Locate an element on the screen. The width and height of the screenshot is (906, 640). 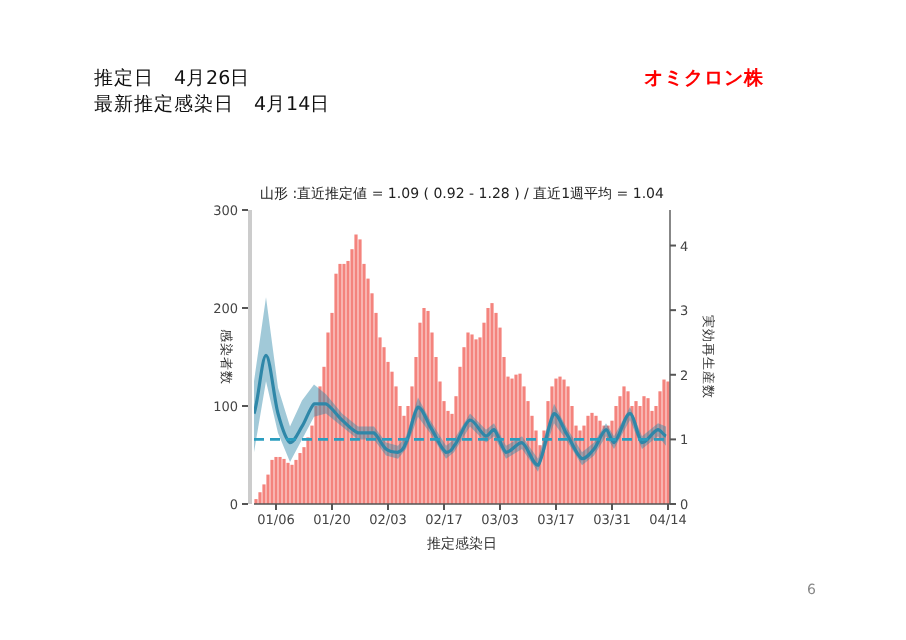
text: 最新推定感染日 4月14日 is located at coordinates (212, 104).